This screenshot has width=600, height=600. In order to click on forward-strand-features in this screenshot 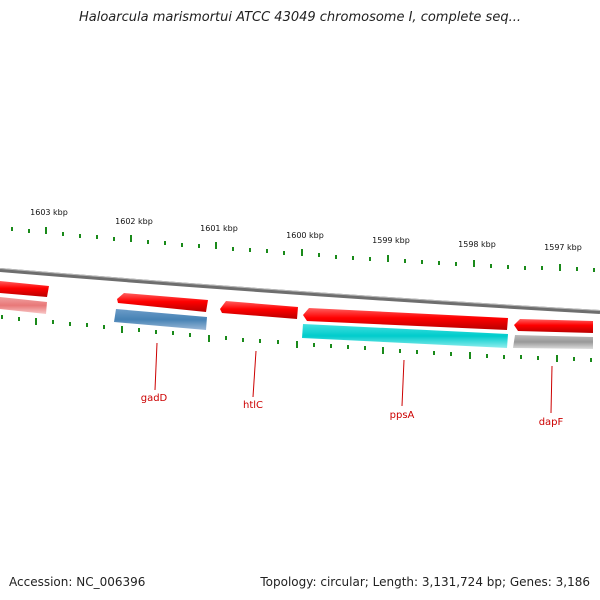, I will do `click(296, 307)`.